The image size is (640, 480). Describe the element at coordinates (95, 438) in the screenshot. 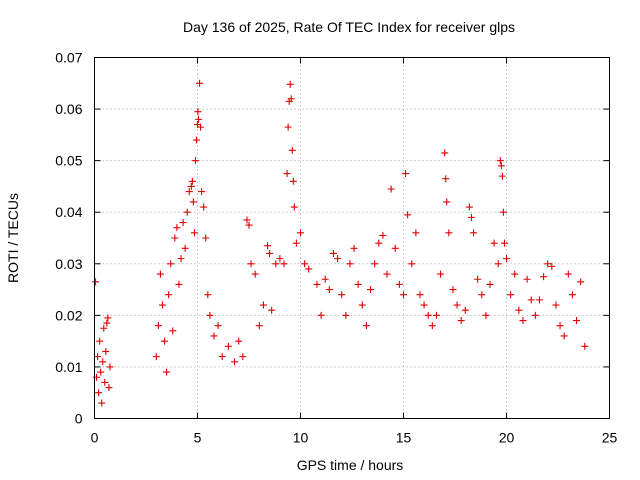

I see `x-tick-label: 0` at that location.